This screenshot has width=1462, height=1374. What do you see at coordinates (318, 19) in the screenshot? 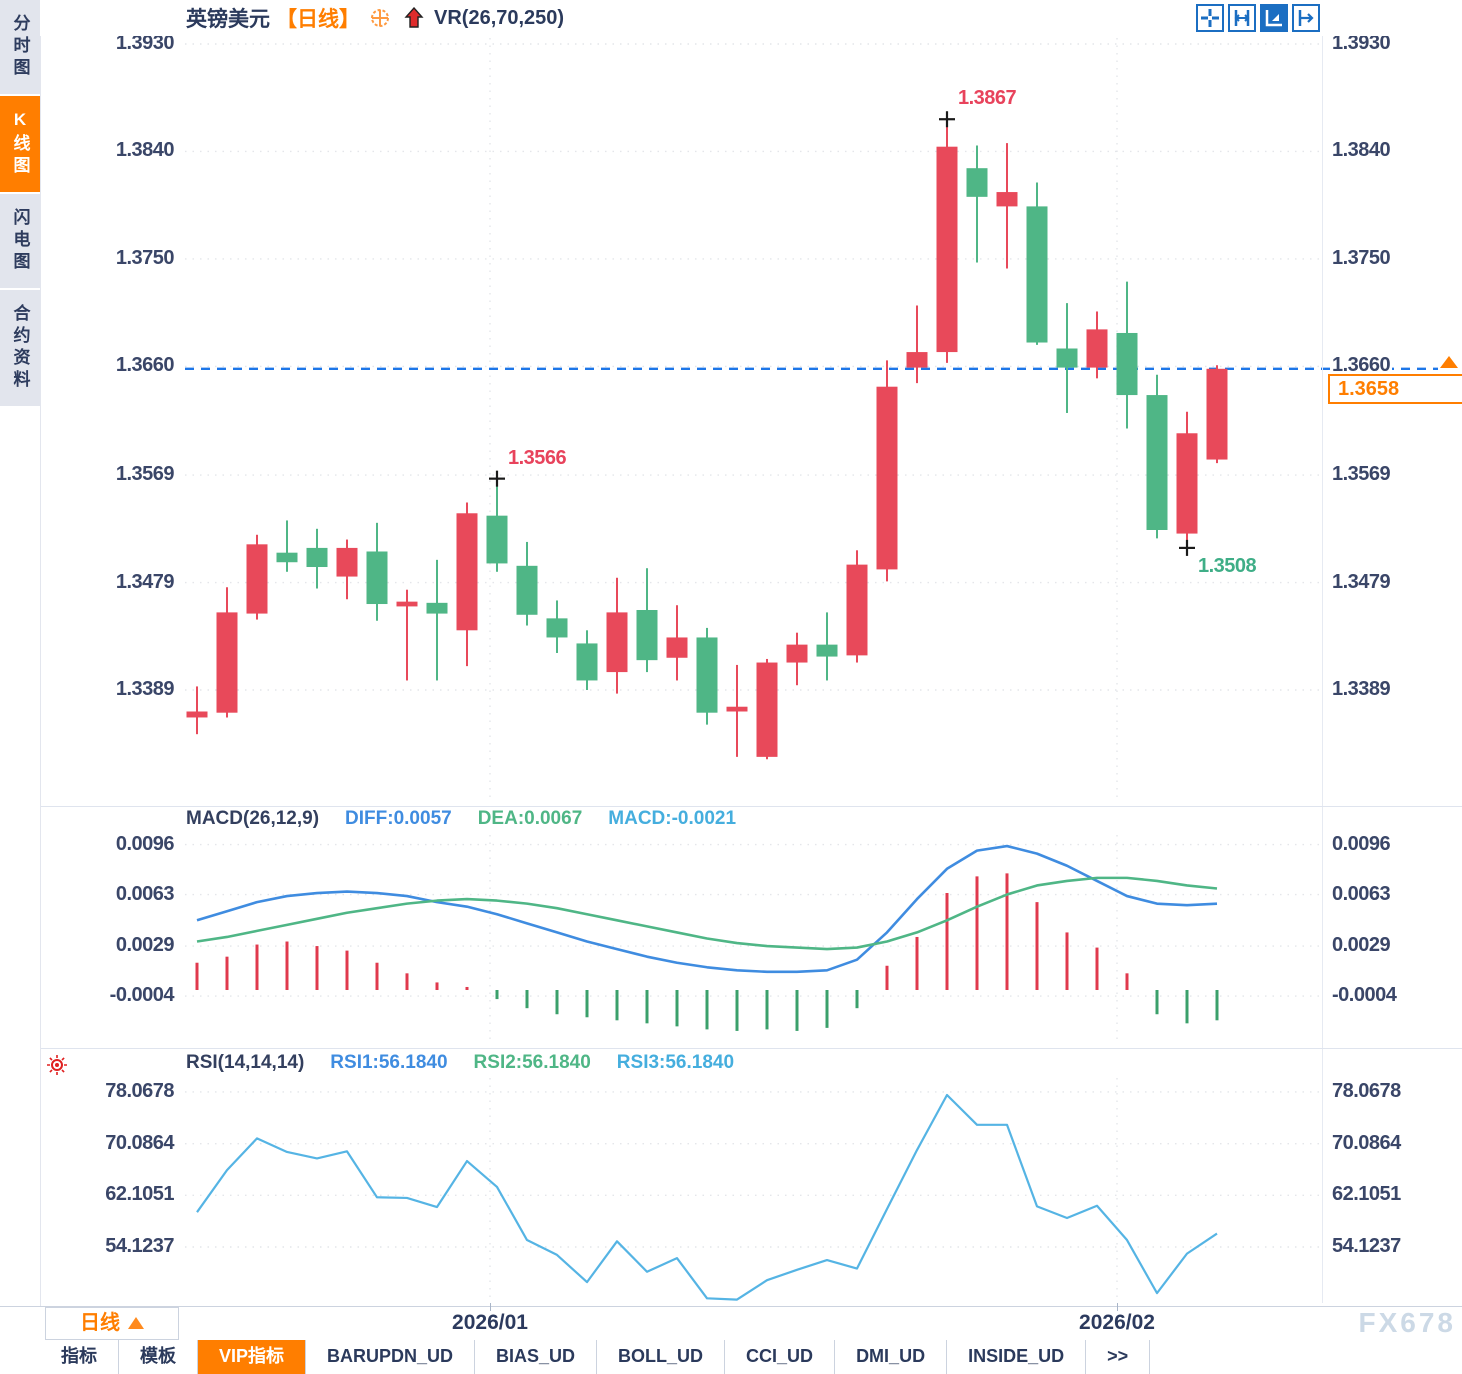
I see `period-tag: 【日线】` at bounding box center [318, 19].